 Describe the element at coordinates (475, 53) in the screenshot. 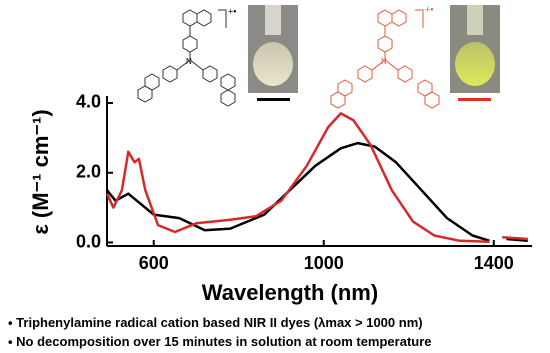

I see `photo-right` at that location.